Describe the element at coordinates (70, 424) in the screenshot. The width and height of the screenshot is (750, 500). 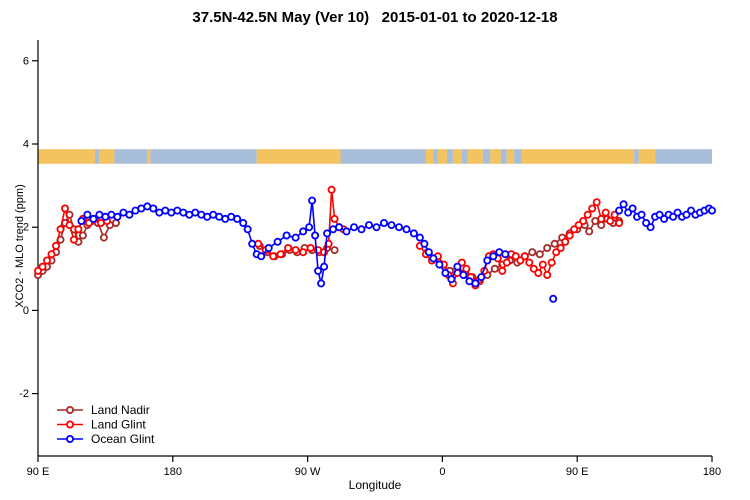
I see `legend-marker` at that location.